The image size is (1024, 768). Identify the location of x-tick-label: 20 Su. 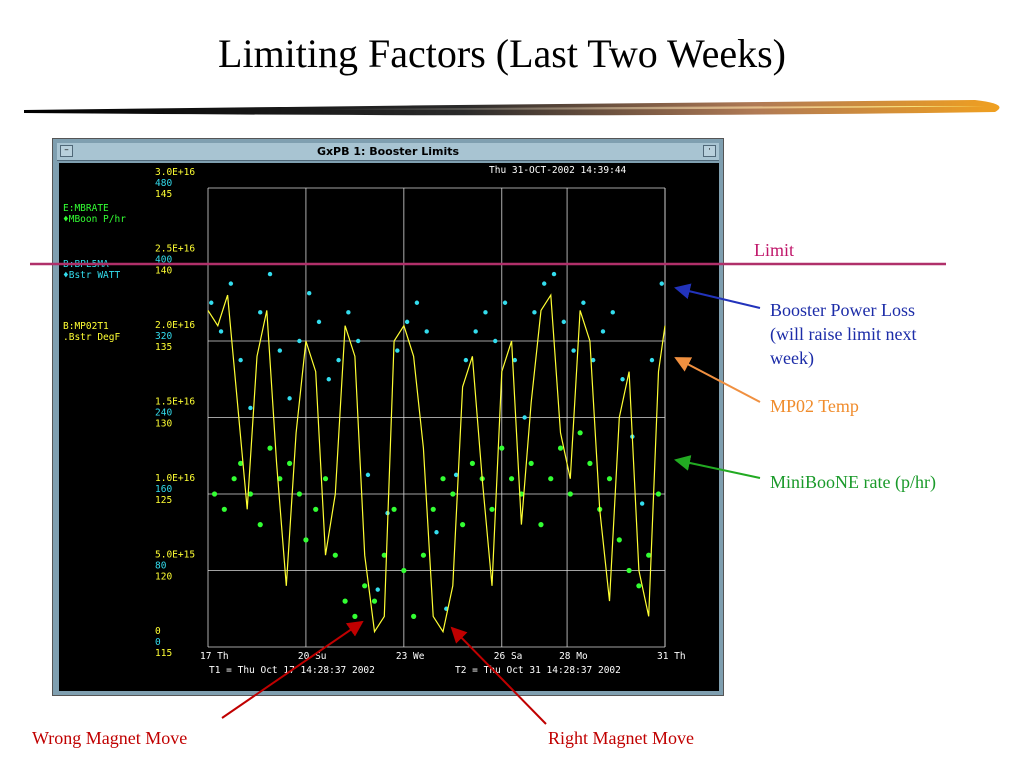
(312, 656).